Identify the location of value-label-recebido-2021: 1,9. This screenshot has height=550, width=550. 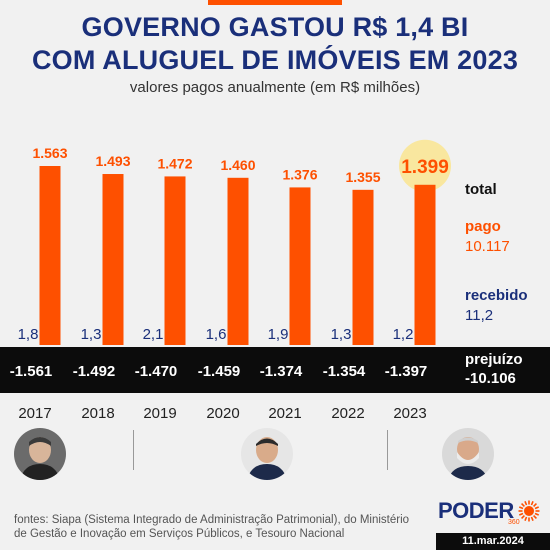
(278, 334).